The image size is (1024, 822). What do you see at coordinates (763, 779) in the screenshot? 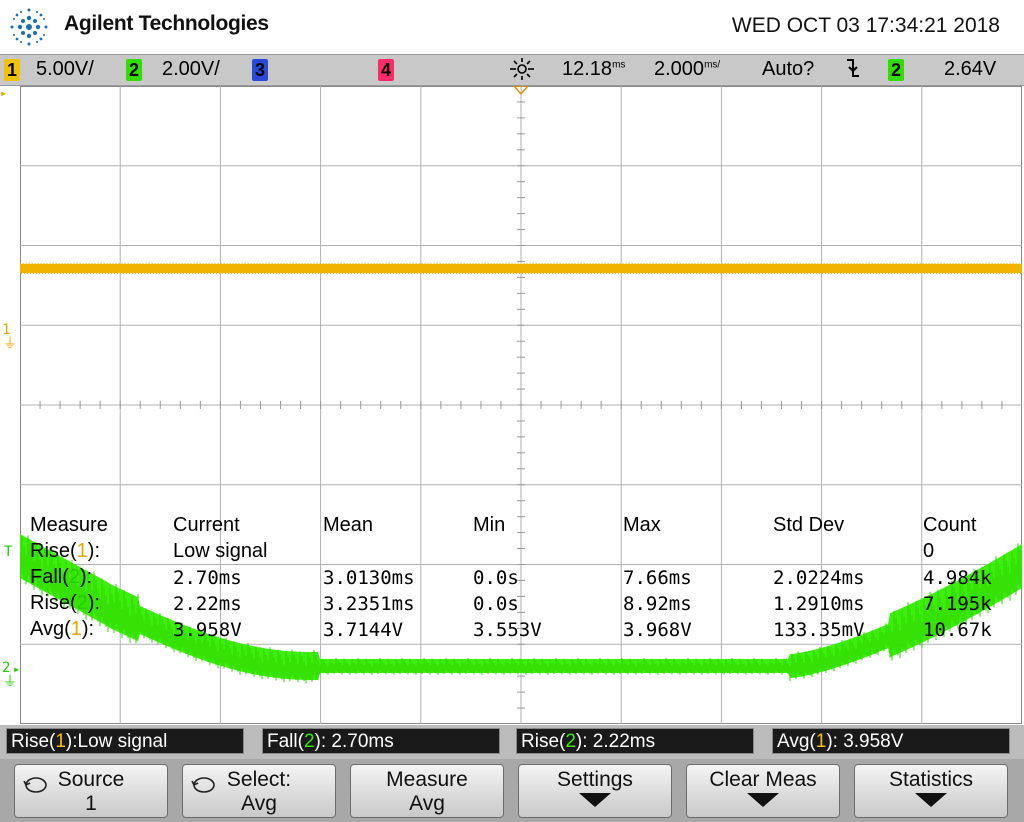
I see `softkey-label: Clear Meas` at bounding box center [763, 779].